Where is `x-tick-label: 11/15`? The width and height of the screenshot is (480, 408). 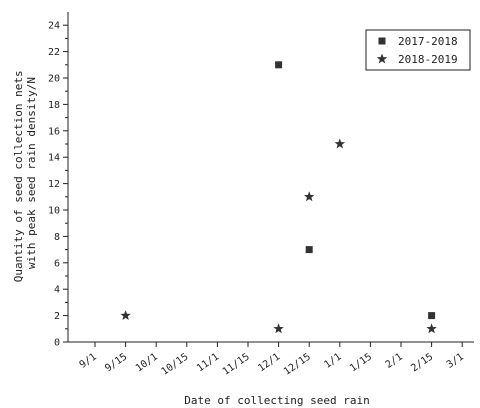
x-tick-label: 11/15 is located at coordinates (236, 364).